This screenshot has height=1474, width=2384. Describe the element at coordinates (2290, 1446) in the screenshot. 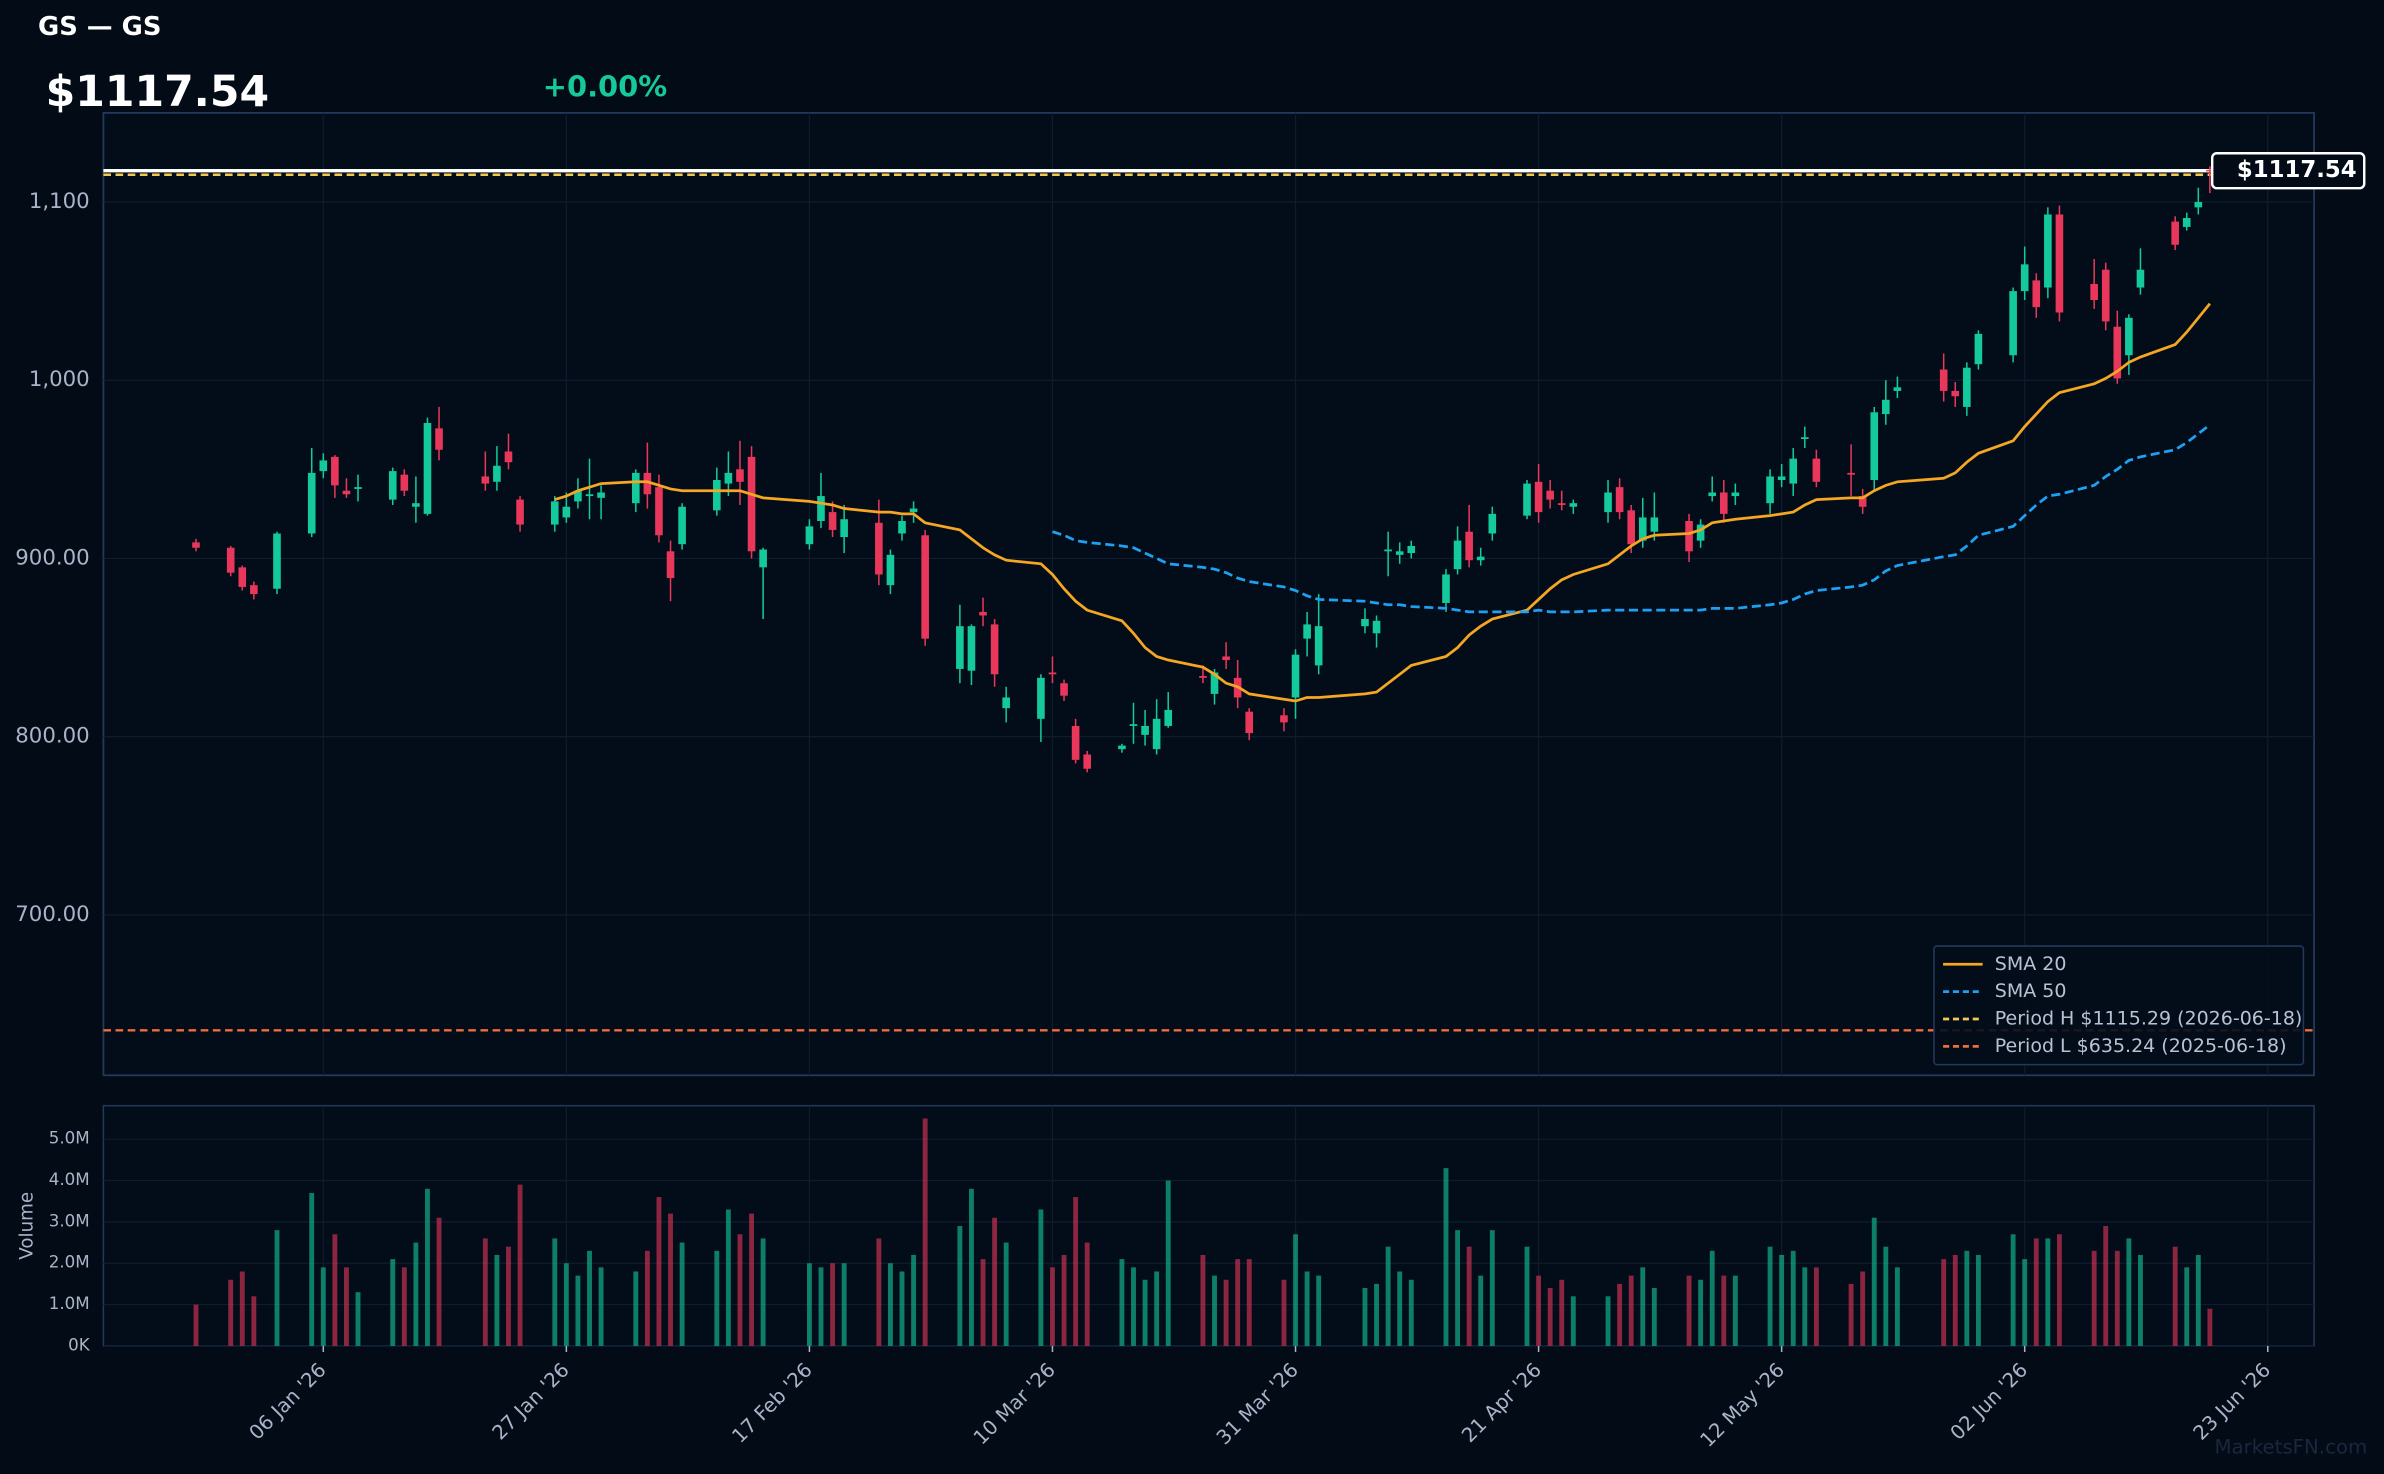

I see `watermark: MarketsFN.com` at that location.